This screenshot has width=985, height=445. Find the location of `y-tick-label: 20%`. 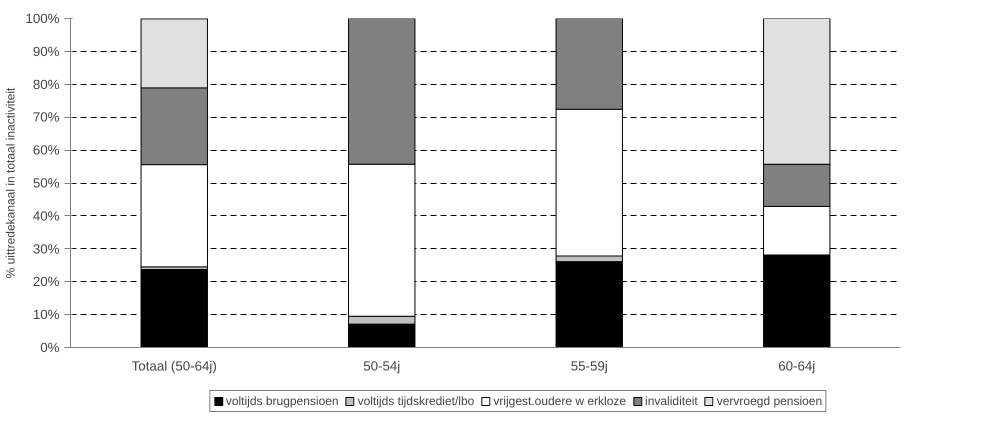

y-tick-label: 20% is located at coordinates (46, 282).